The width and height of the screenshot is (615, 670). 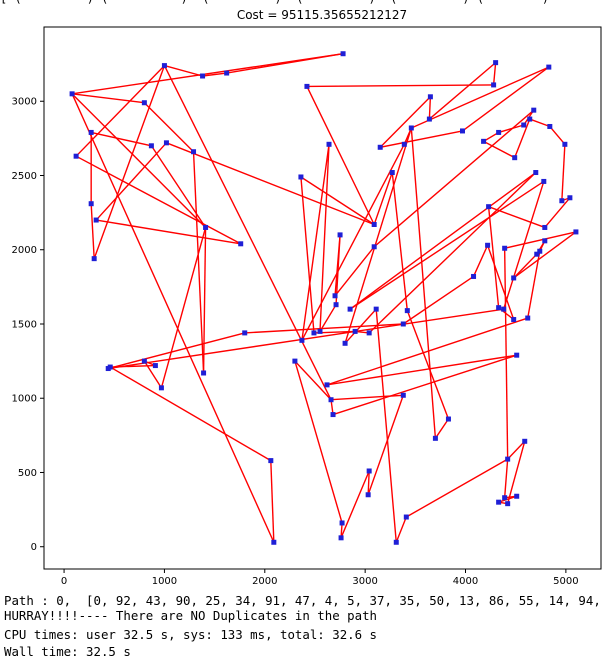 What do you see at coordinates (24, 324) in the screenshot?
I see `y-tick-label: 1500` at bounding box center [24, 324].